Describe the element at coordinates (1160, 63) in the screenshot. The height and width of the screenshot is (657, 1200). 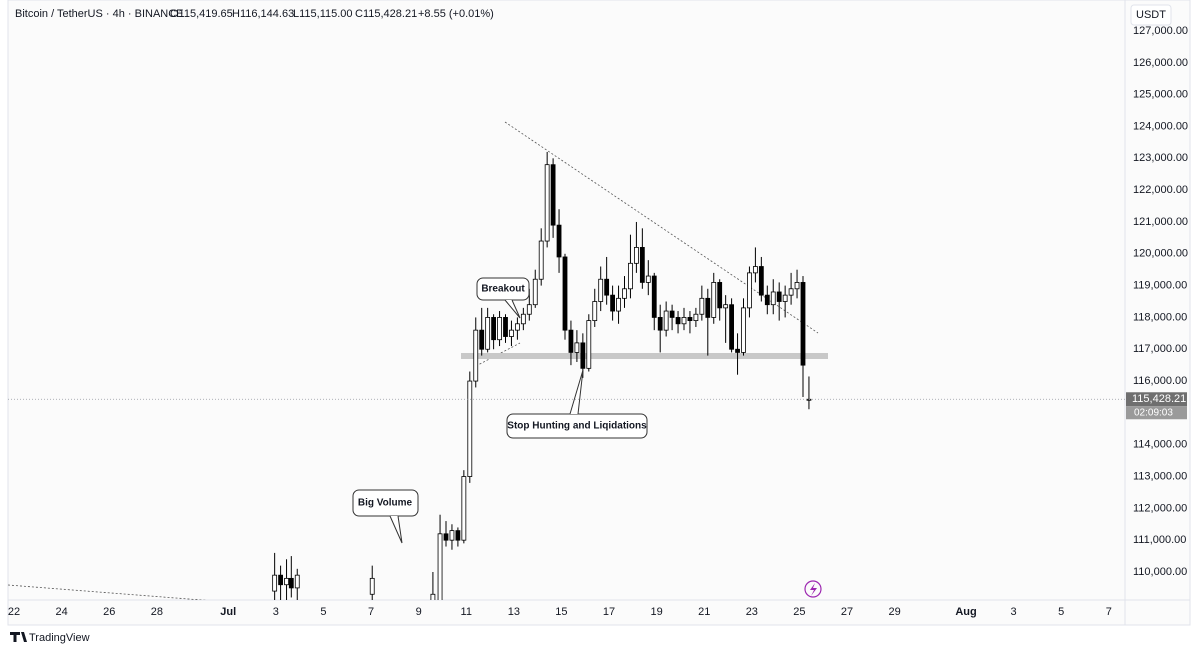
I see `y-tick-label: 126,000.00` at that location.